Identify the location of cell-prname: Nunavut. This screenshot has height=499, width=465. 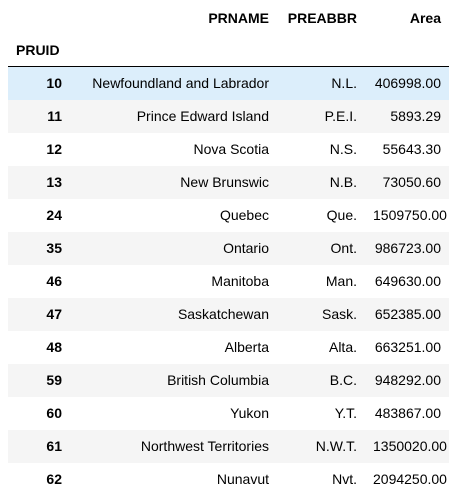
(242, 479).